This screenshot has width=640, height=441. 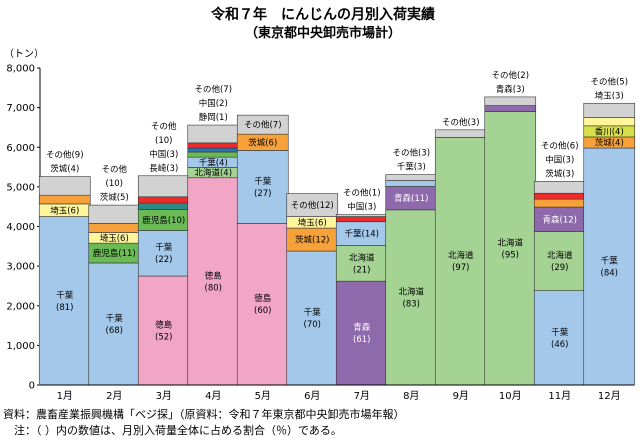 I want to click on data-label: (68), so click(x=114, y=331).